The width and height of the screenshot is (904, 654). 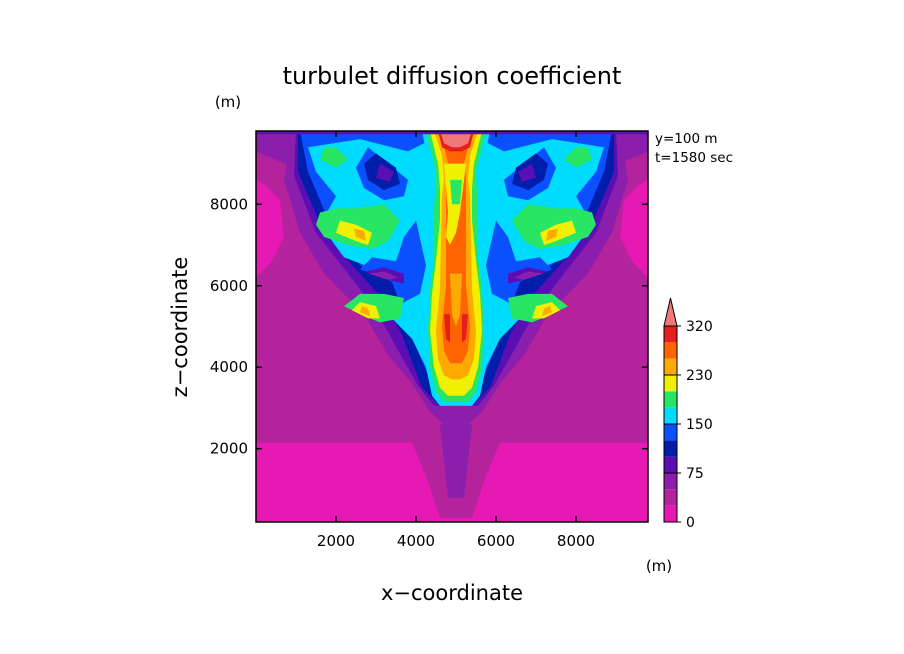 I want to click on colorbar-tick-label: 75, so click(x=695, y=474).